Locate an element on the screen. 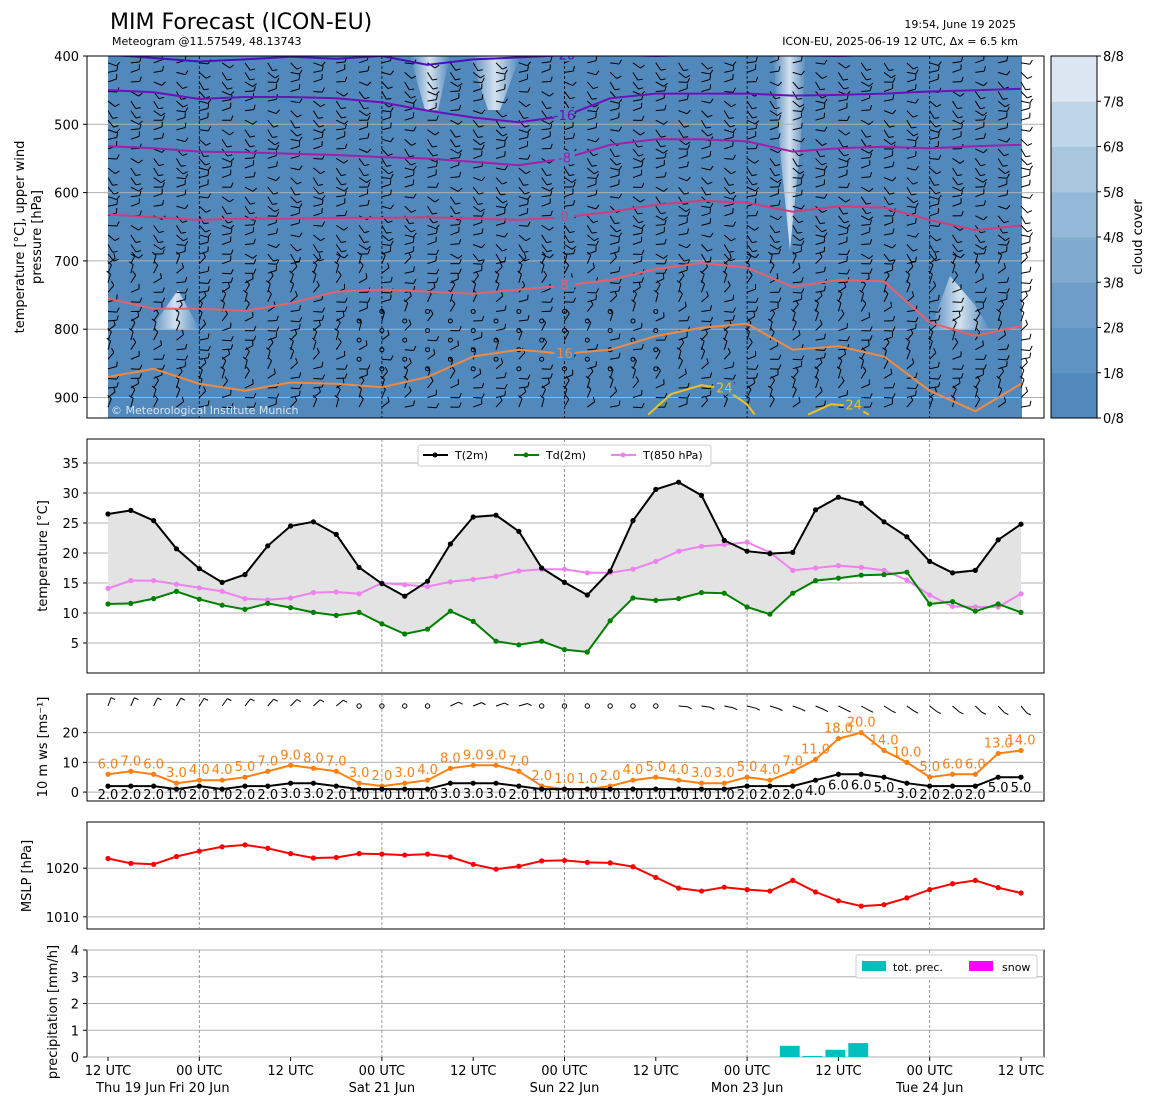  xtick-label: 12 UTC is located at coordinates (656, 1071).